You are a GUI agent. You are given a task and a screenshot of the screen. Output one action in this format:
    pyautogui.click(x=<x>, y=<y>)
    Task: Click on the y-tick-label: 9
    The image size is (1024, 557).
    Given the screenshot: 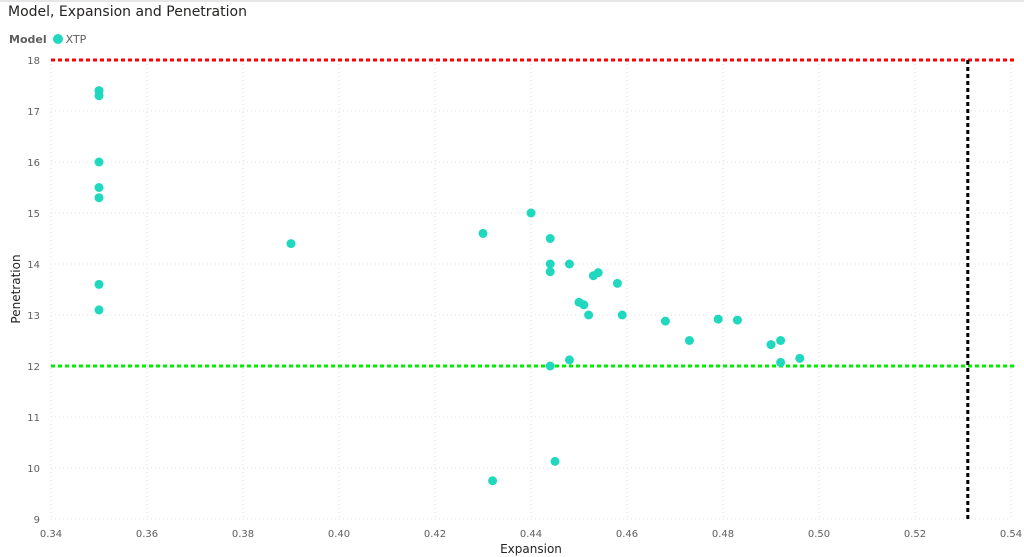 What is the action you would take?
    pyautogui.click(x=37, y=520)
    